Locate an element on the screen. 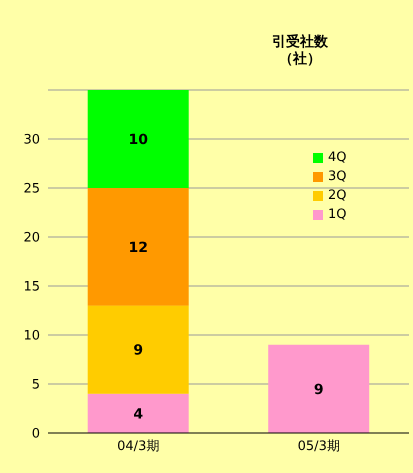 This screenshot has width=413, height=473. data-label: 10 is located at coordinates (138, 140).